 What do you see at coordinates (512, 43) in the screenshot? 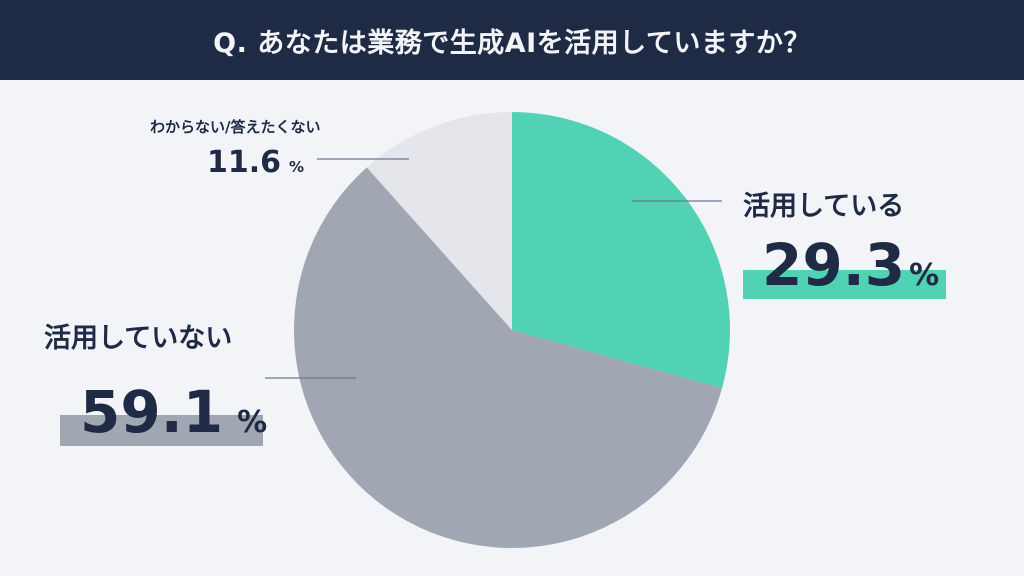
I see `question-title: Q. あなたは業務で生成AIを活用していますか？` at bounding box center [512, 43].